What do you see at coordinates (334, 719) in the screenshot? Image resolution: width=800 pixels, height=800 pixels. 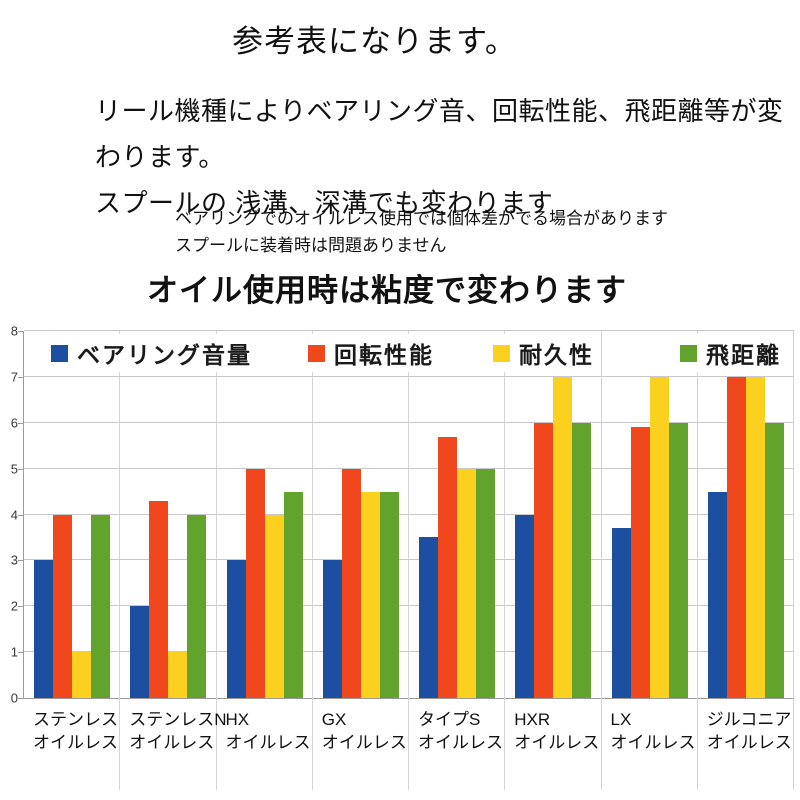 I see `category-label-line: GX` at bounding box center [334, 719].